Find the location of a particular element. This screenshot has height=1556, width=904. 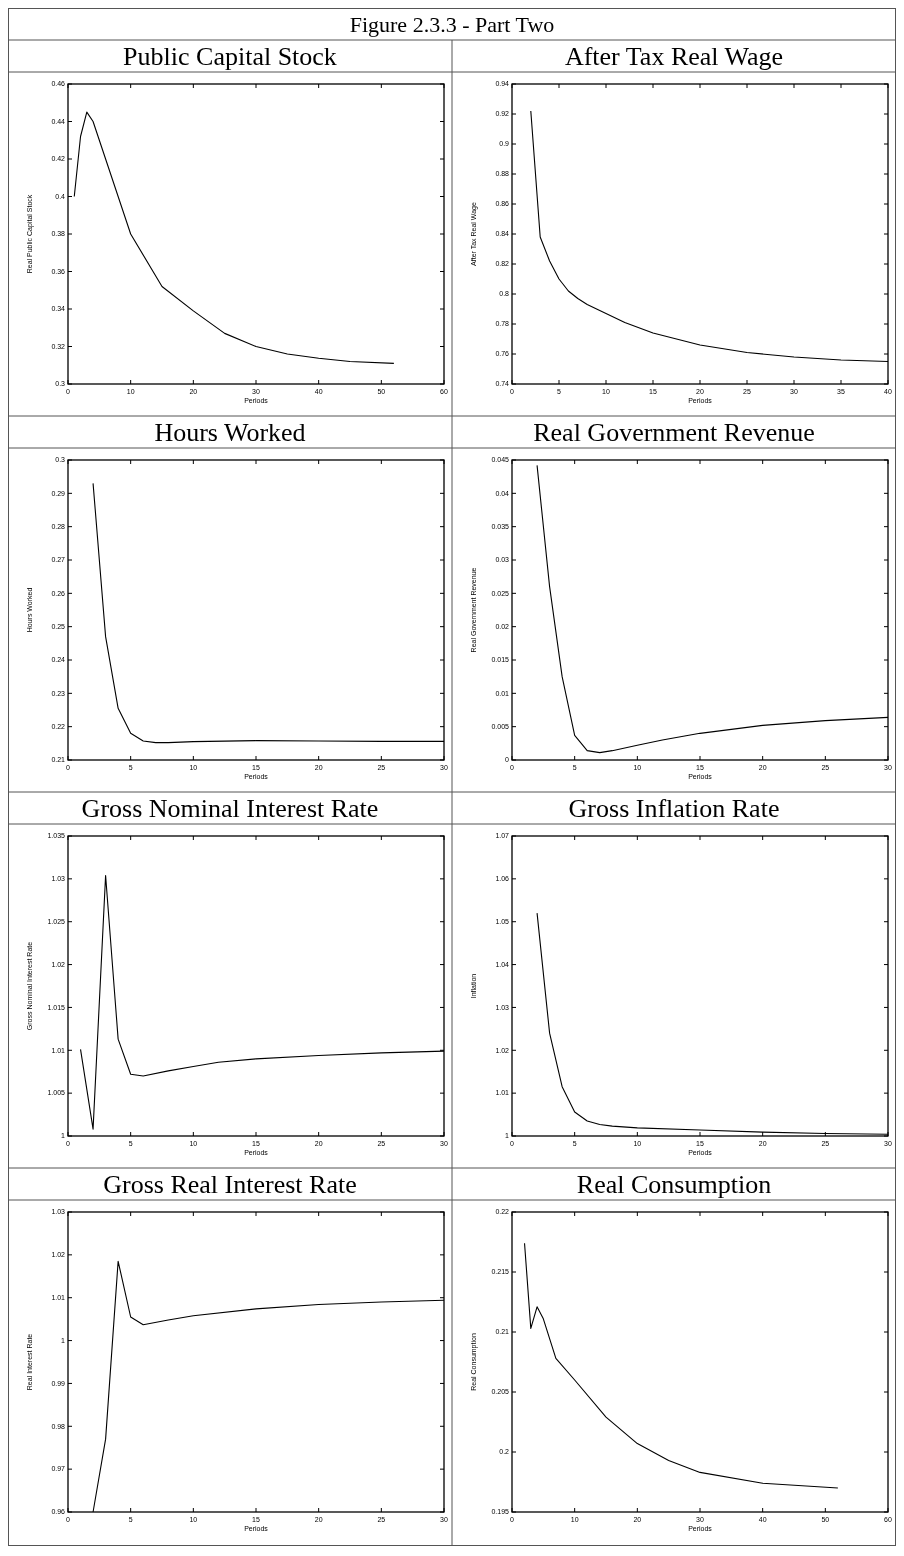

line-series is located at coordinates (681, 1365).